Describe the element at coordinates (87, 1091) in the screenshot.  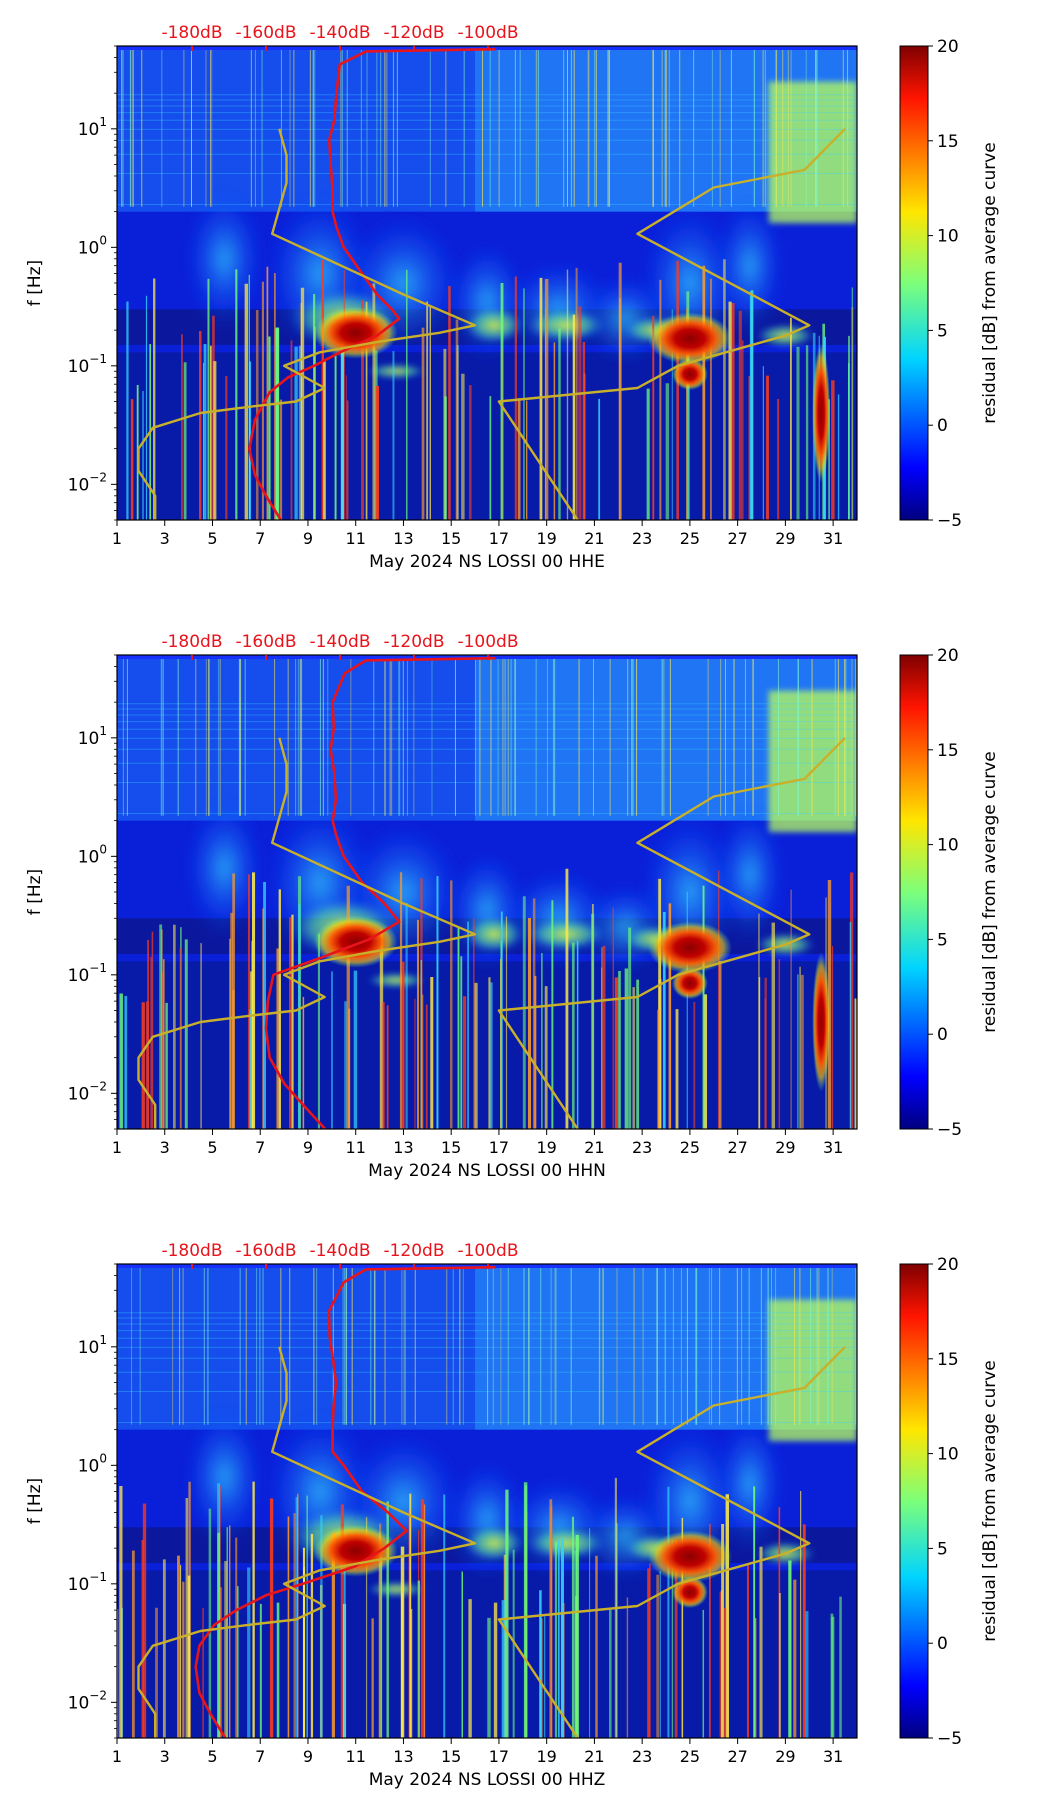
I see `y-tick-label: 10⁻²` at that location.